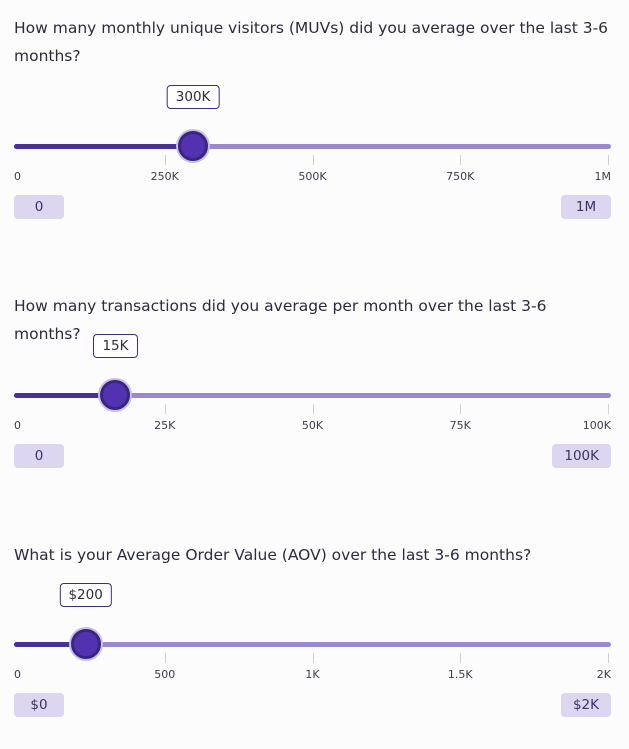  I want to click on muv-value-tooltip: 300K, so click(193, 97).